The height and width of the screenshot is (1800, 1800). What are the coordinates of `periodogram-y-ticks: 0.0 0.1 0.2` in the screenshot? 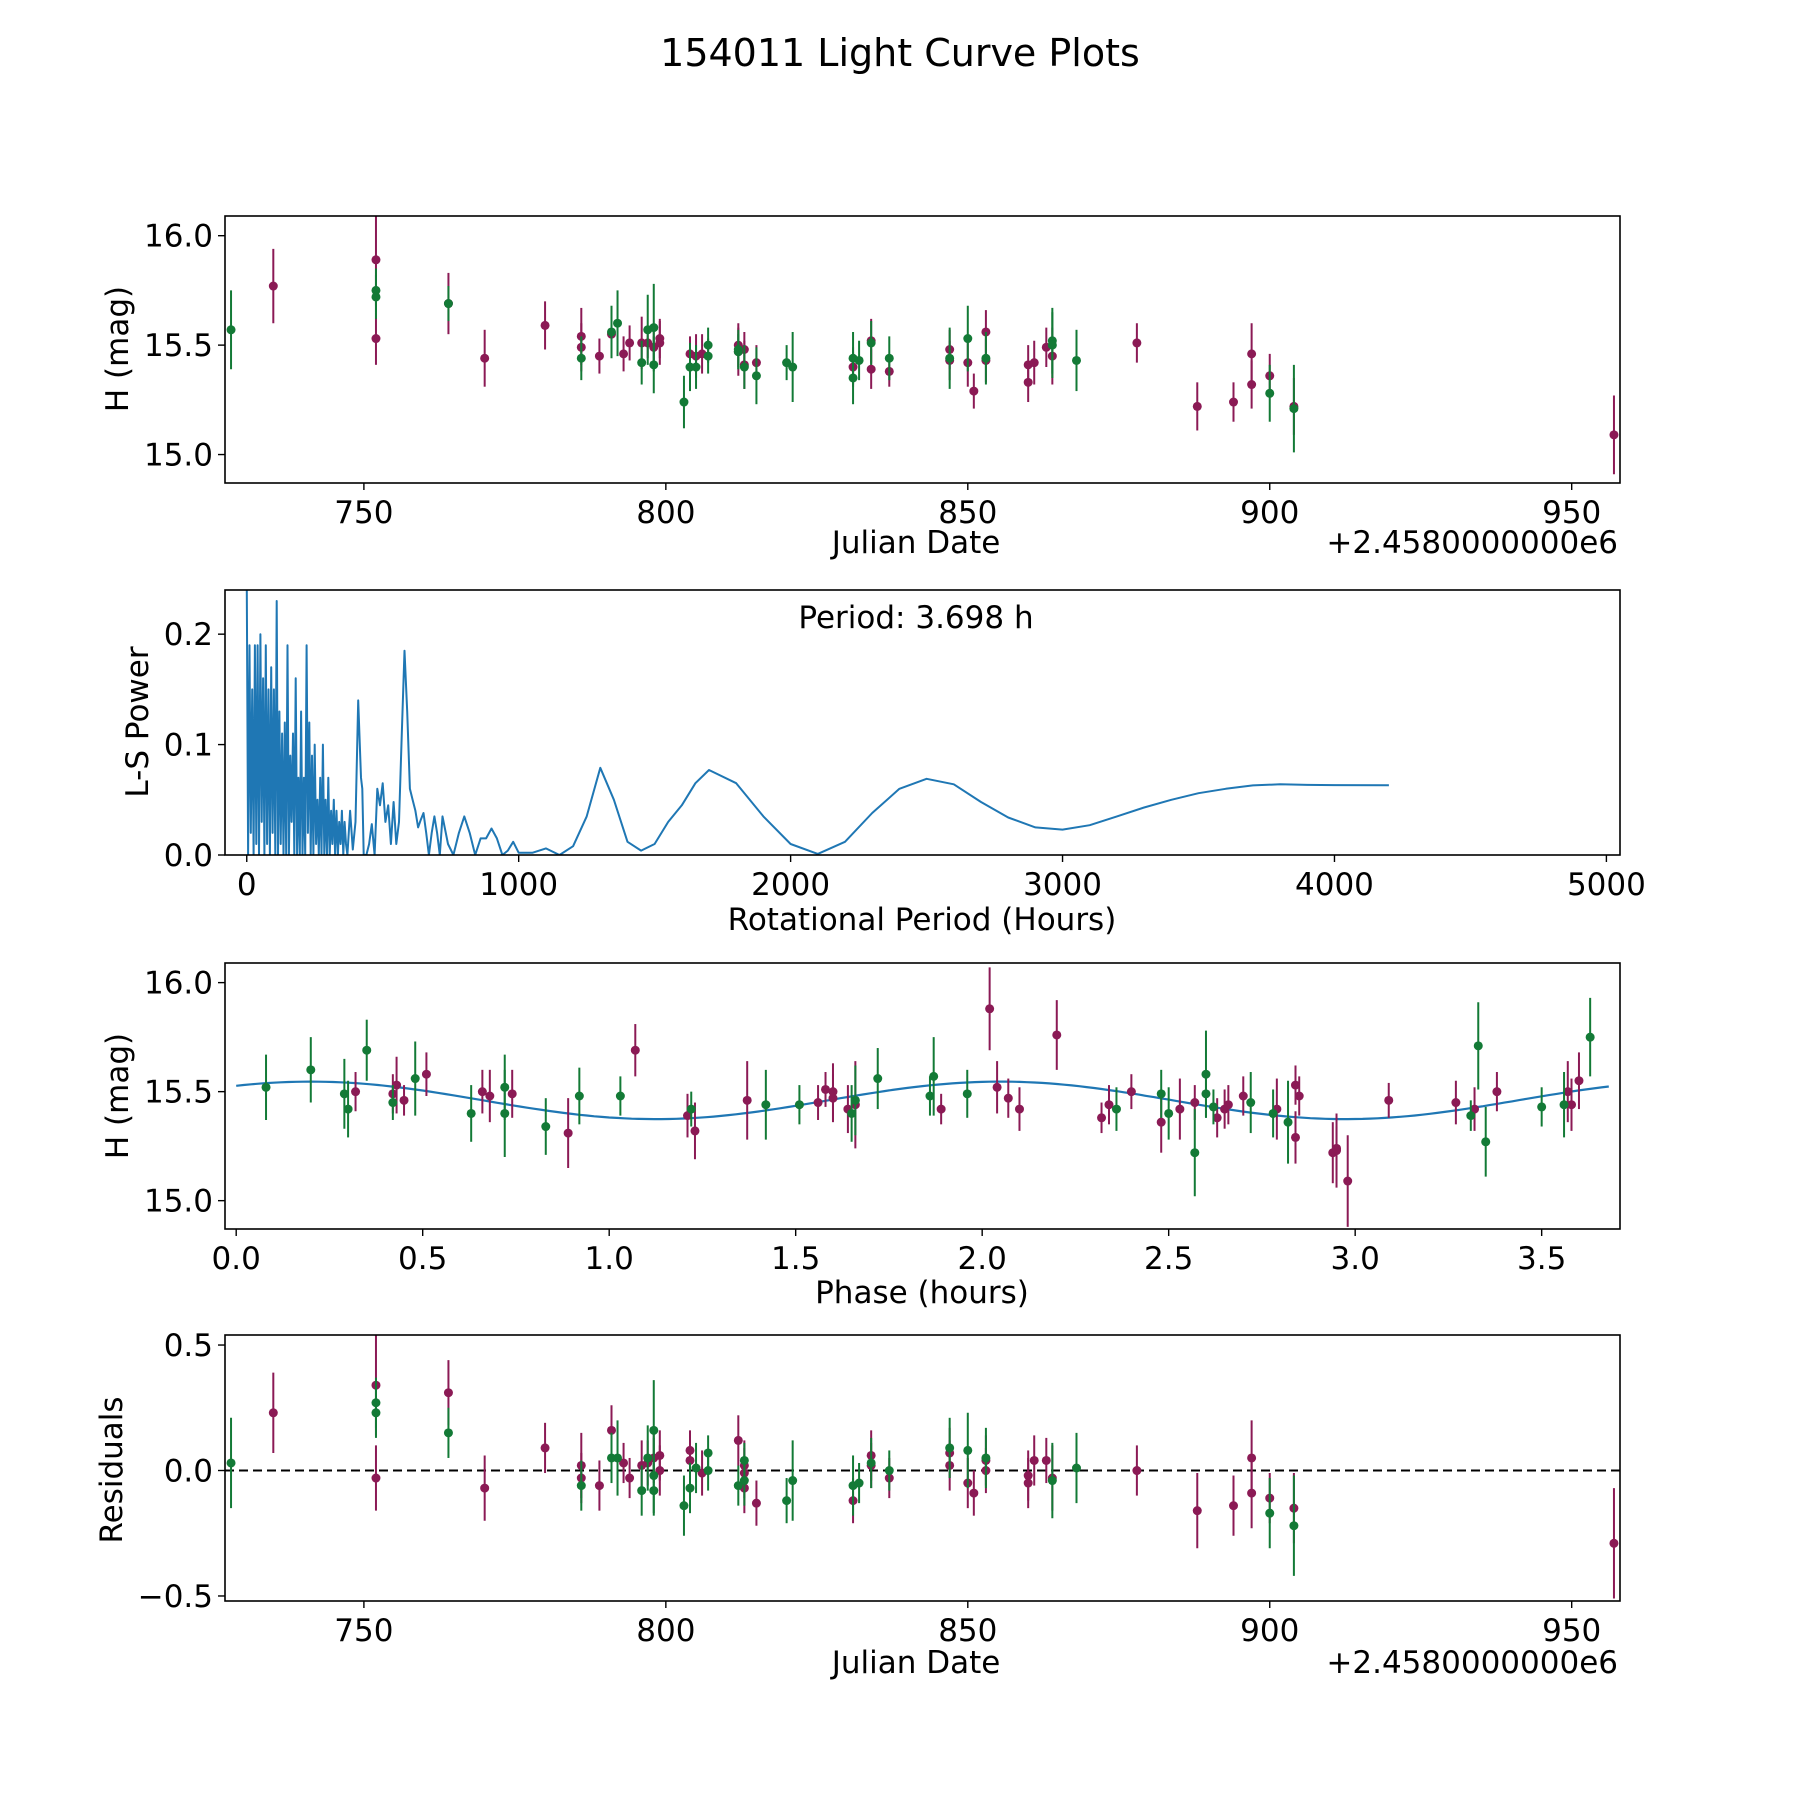 It's located at (194, 745).